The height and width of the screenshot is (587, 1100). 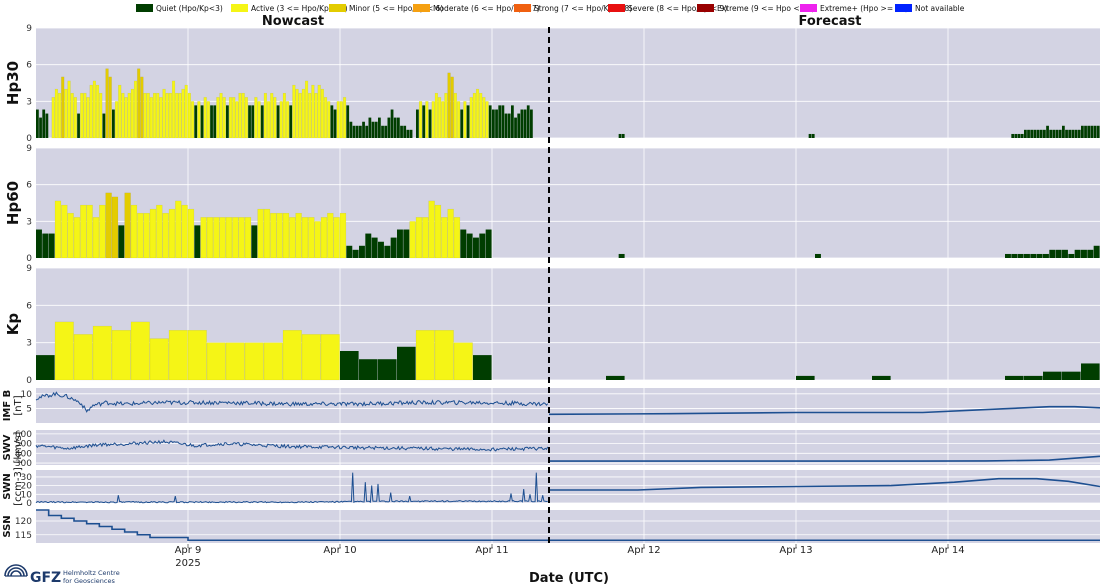 What do you see at coordinates (29, 259) in the screenshot?
I see `y-tick-label: 0` at bounding box center [29, 259].